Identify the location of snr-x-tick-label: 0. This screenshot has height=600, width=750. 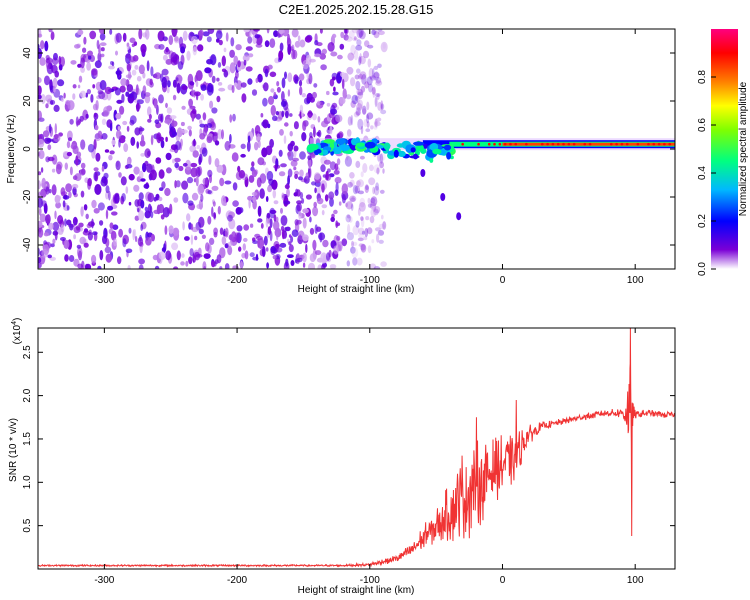
(503, 580).